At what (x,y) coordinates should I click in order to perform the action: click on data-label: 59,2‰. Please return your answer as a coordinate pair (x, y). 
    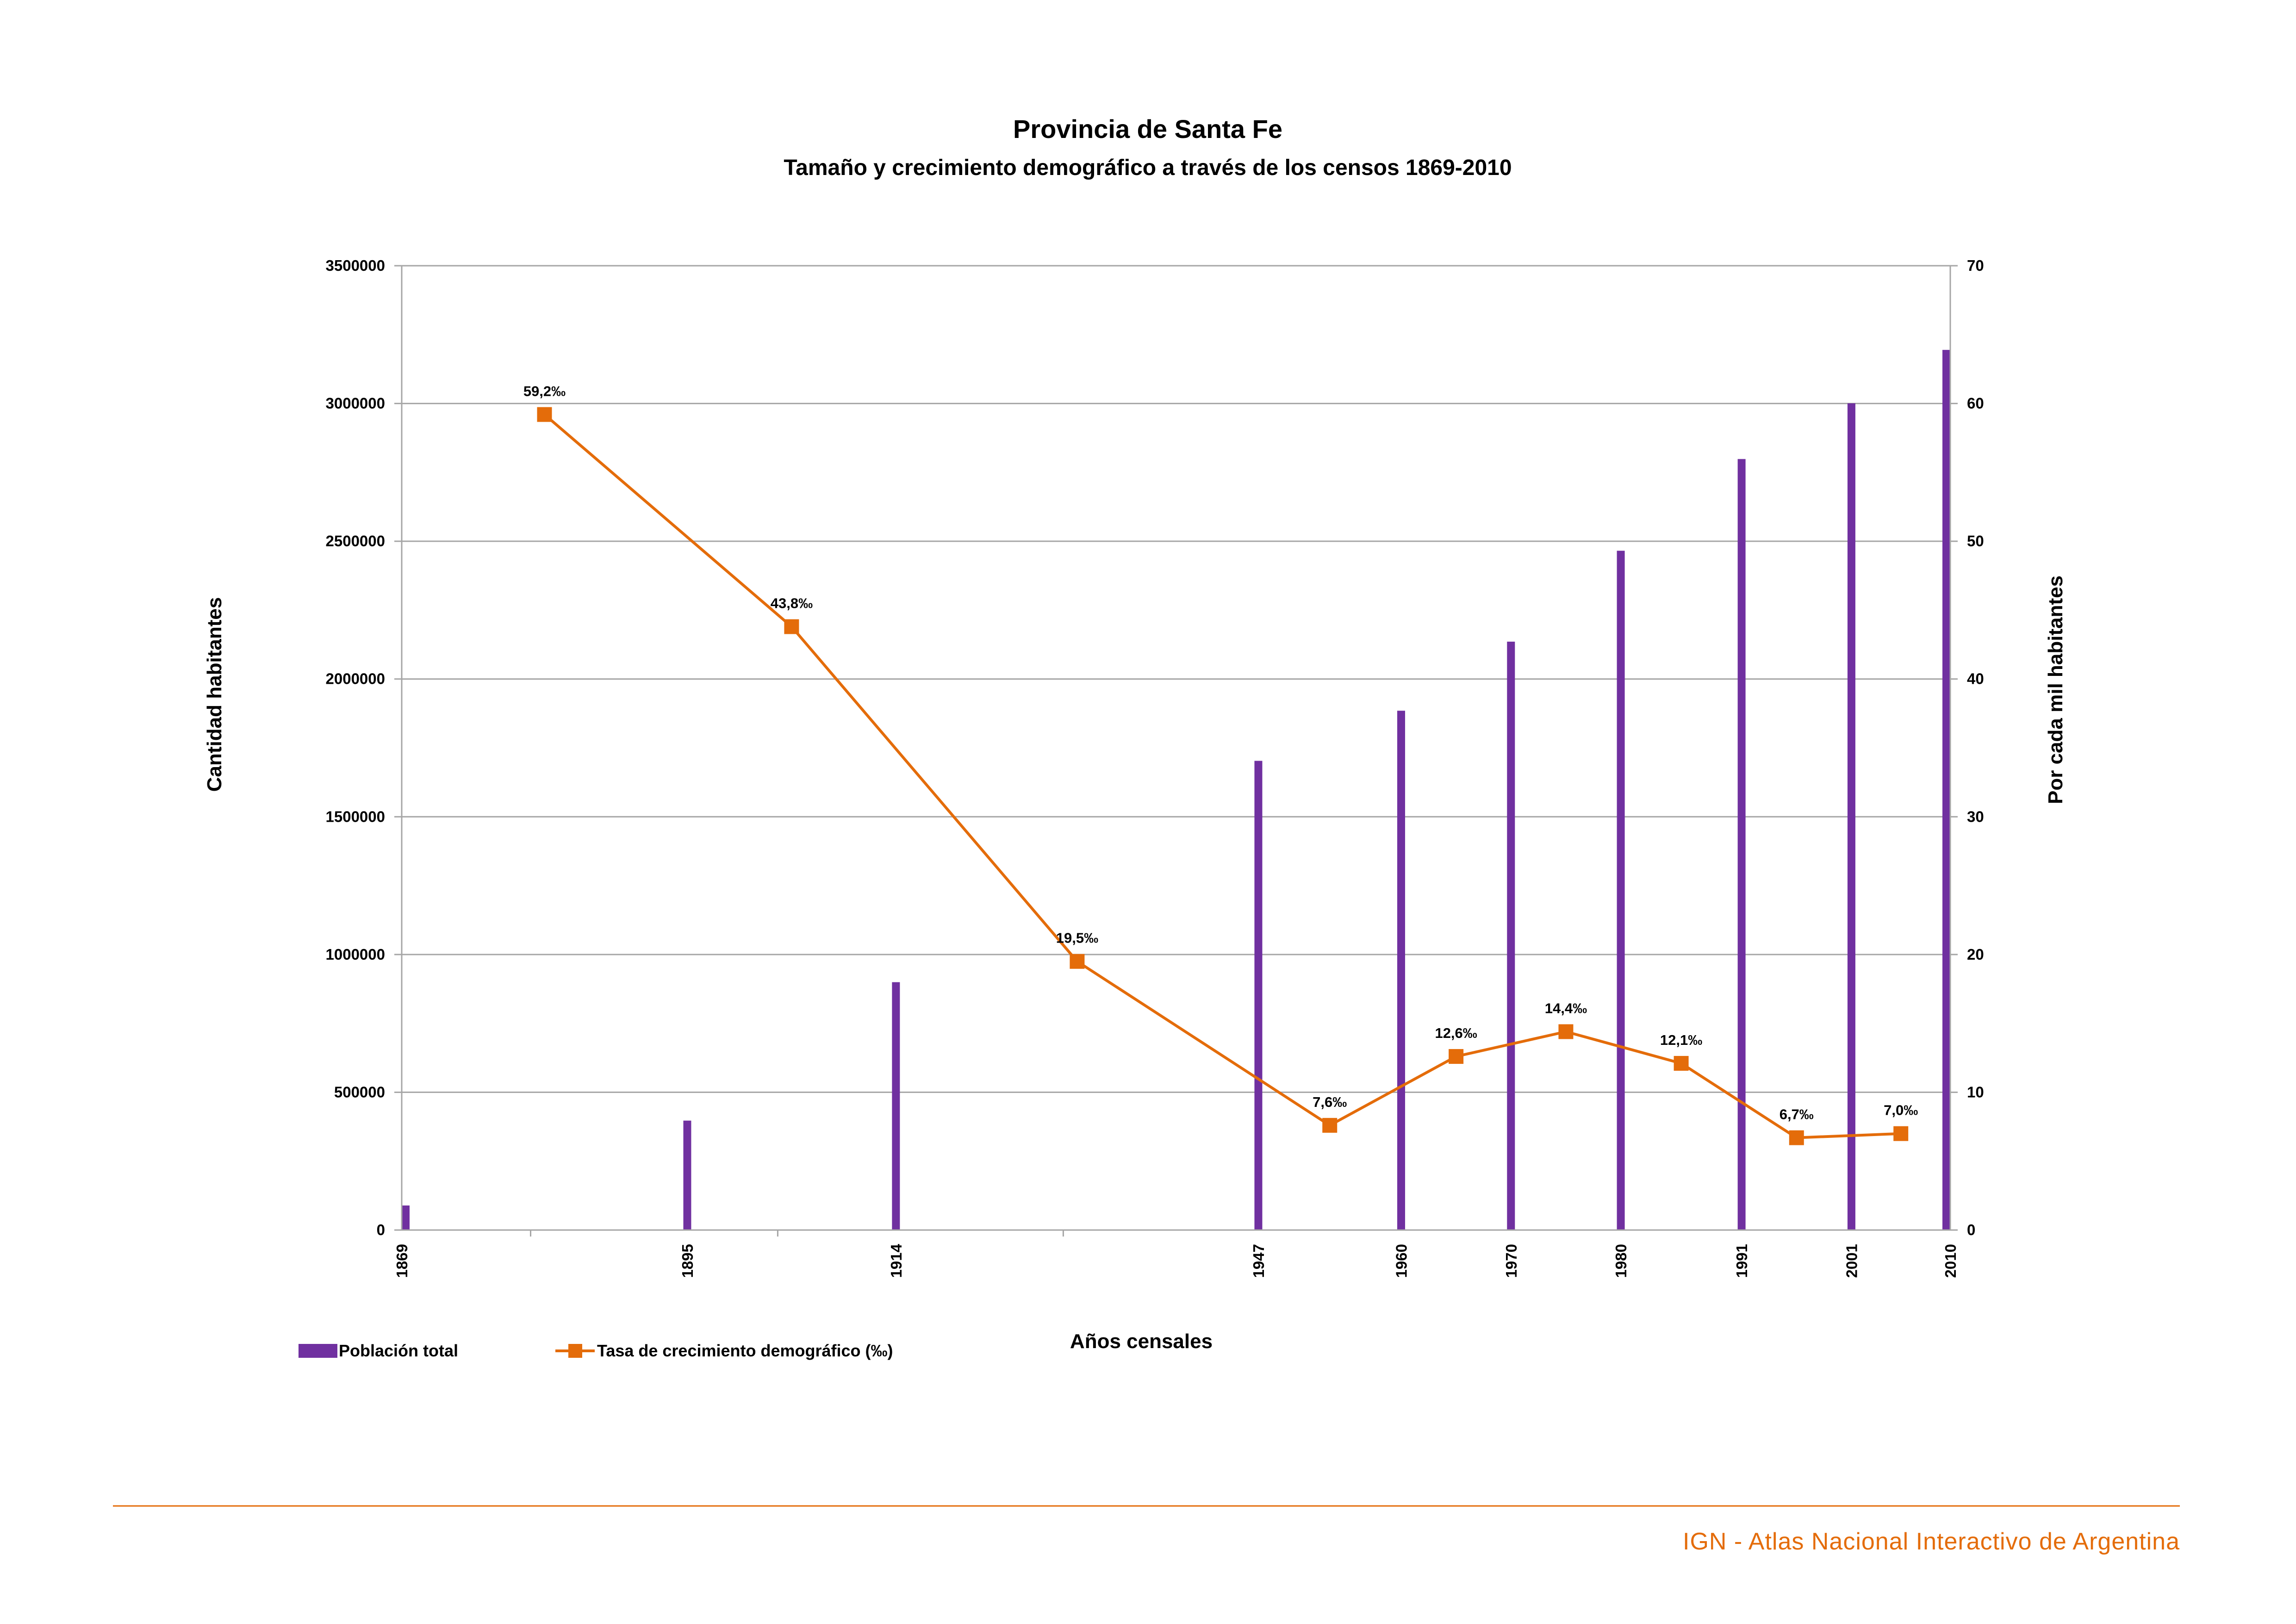
    Looking at the image, I should click on (544, 391).